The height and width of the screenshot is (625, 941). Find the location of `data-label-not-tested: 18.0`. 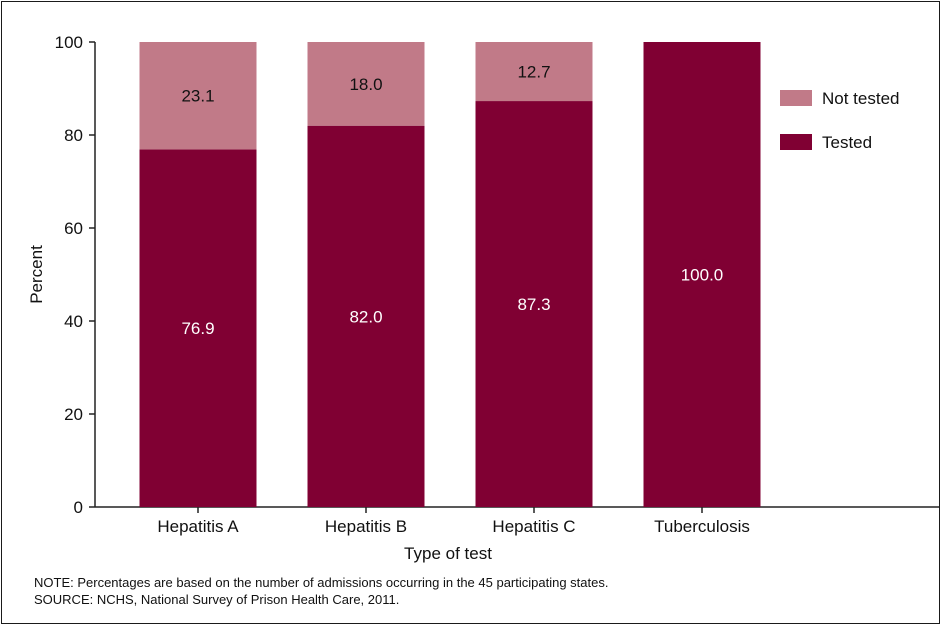

data-label-not-tested: 18.0 is located at coordinates (365, 84).